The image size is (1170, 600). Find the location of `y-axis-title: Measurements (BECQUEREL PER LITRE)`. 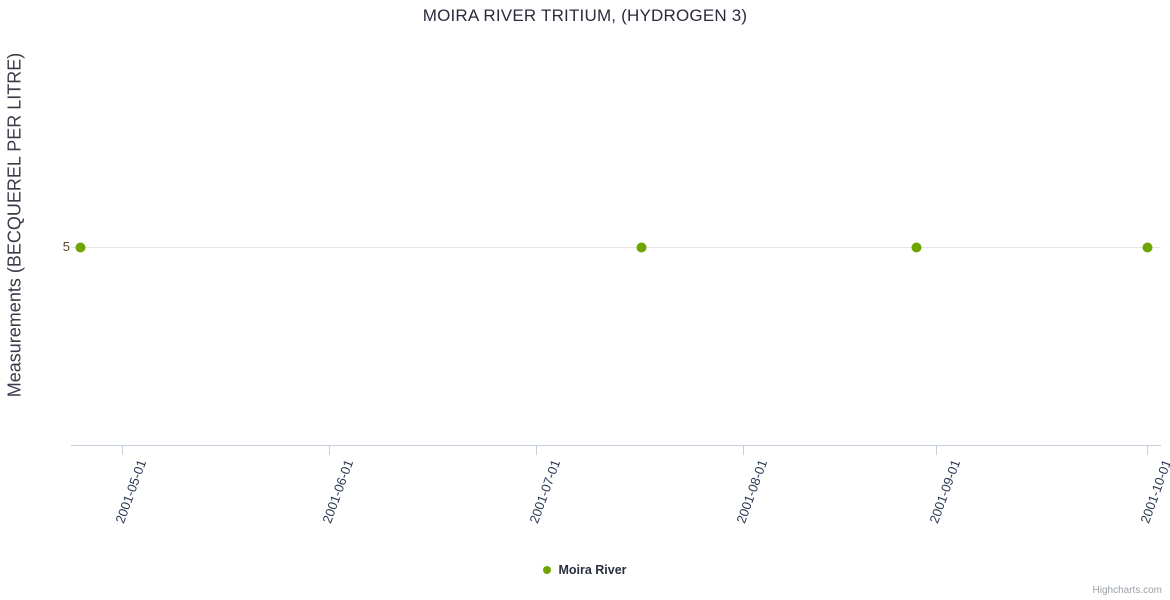

y-axis-title: Measurements (BECQUEREL PER LITRE) is located at coordinates (14, 225).